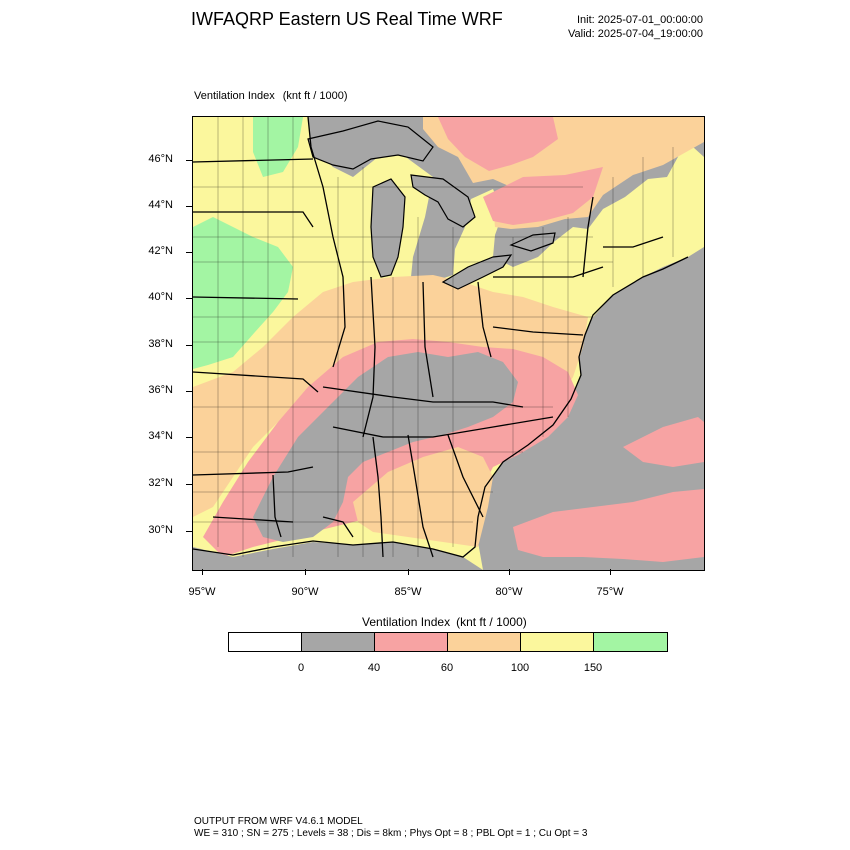 Image resolution: width=850 pixels, height=850 pixels. I want to click on colorbar-title: Ventilation Index (knt ft / 1000), so click(444, 622).